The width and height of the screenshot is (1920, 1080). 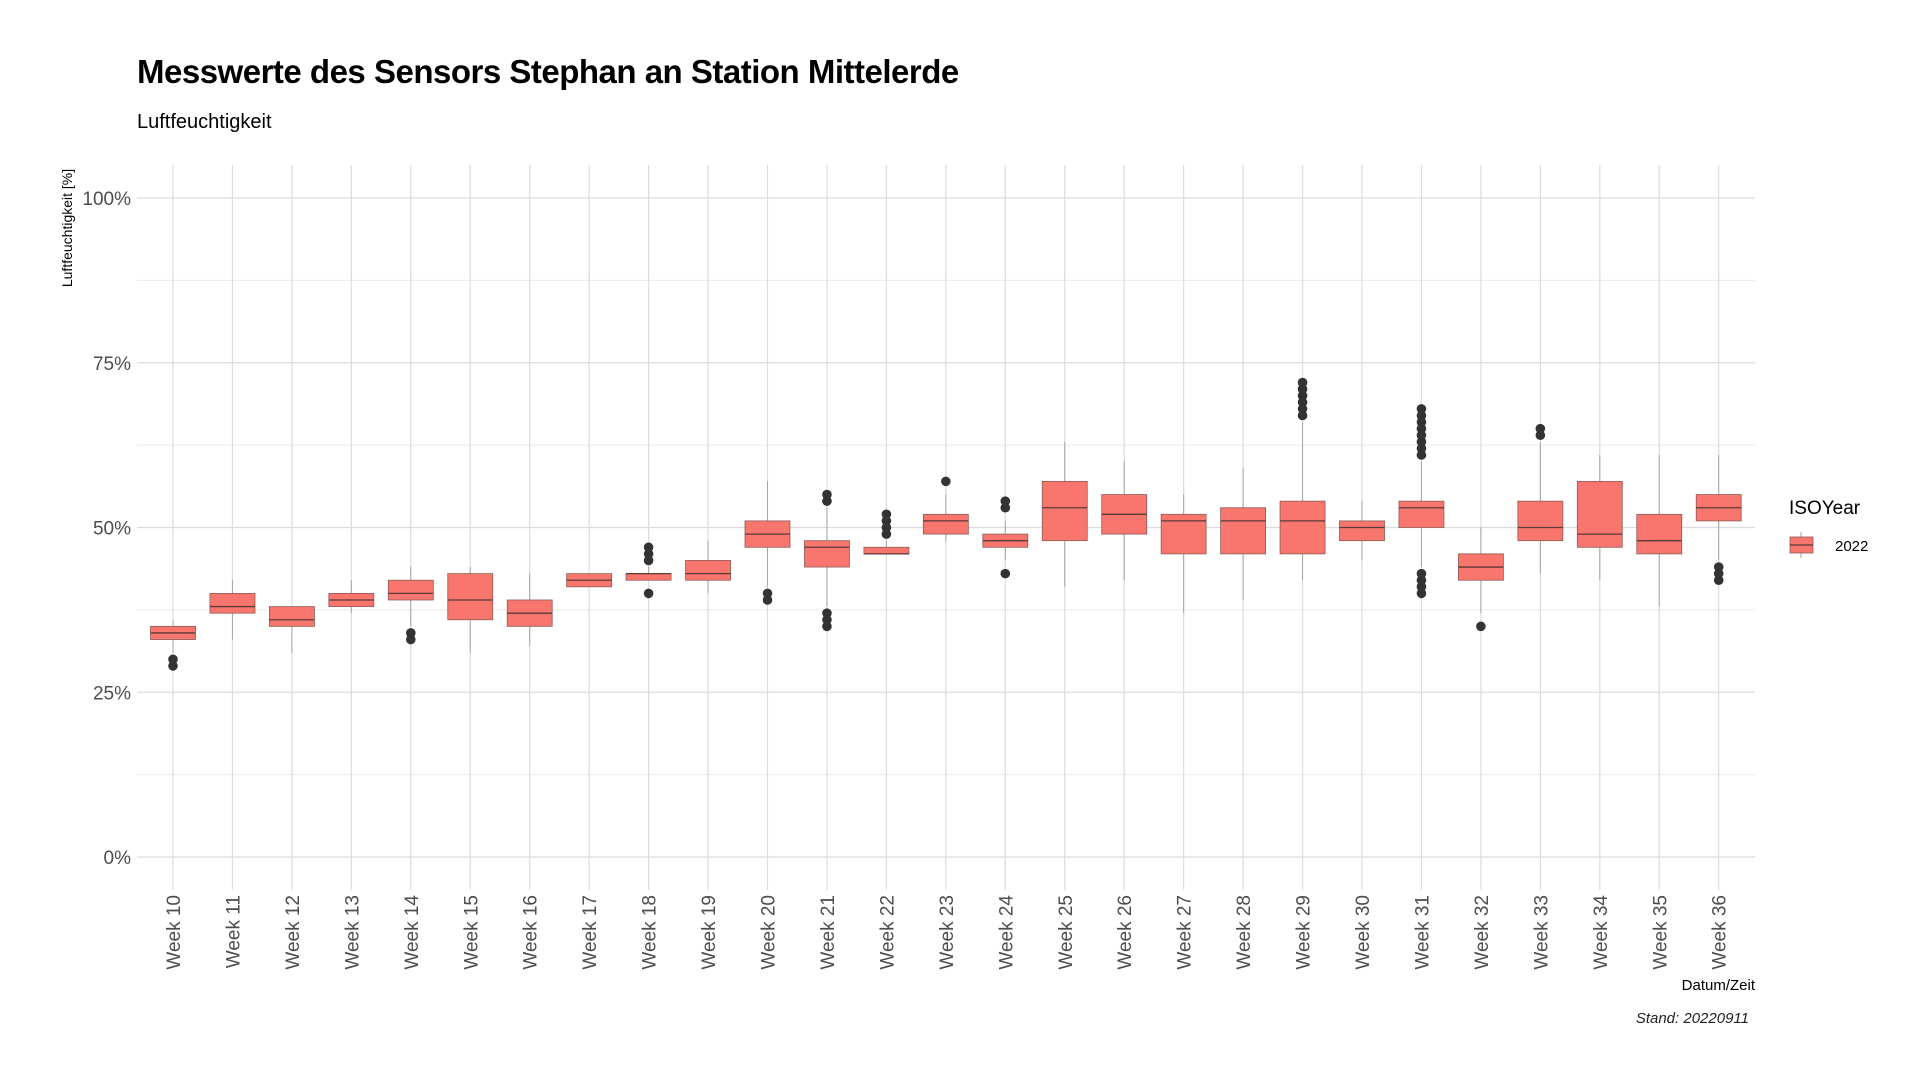 I want to click on y-axis-ticks: 0% 25% 50% 75% 100%, so click(x=106, y=529).